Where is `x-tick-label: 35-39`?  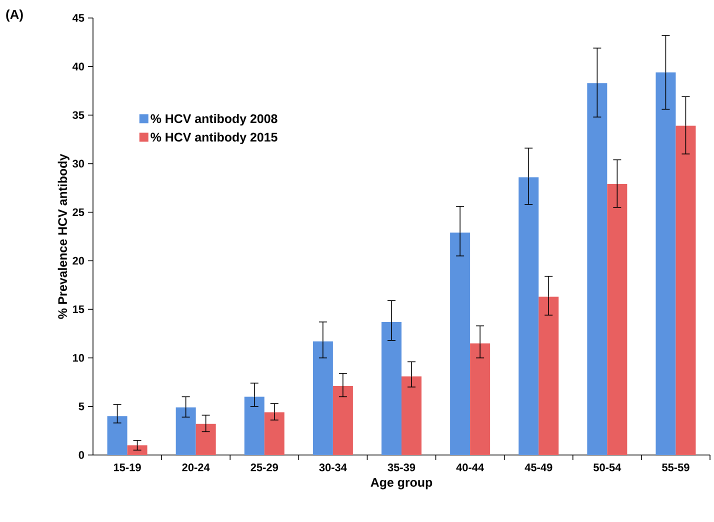
x-tick-label: 35-39 is located at coordinates (402, 468).